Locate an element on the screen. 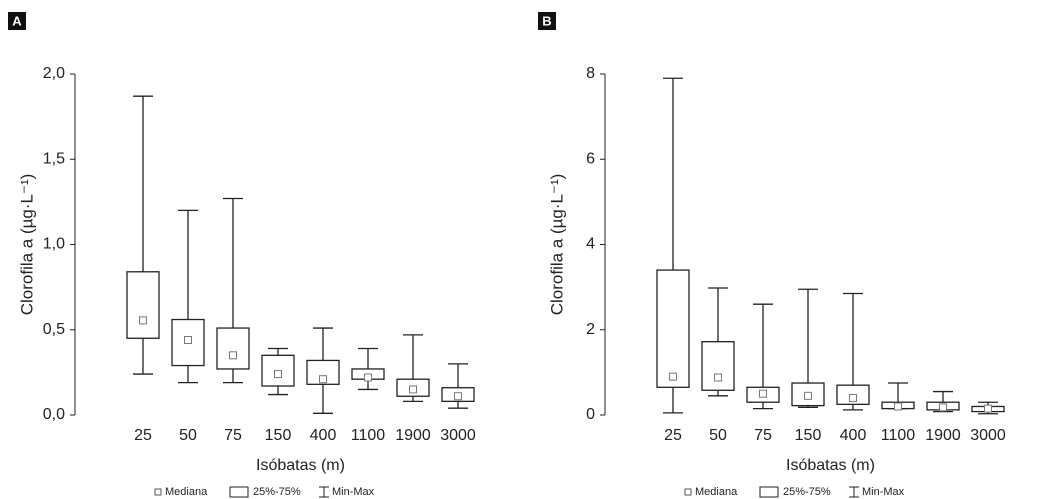  y-tick-label: 0 is located at coordinates (590, 414).